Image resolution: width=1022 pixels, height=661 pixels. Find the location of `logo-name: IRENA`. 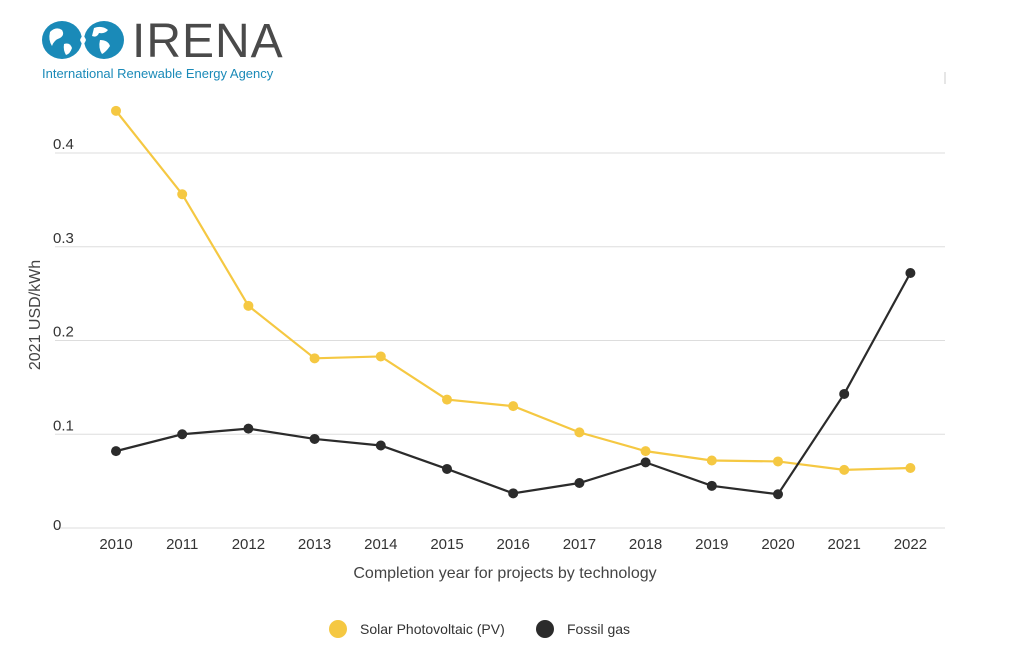

logo-name: IRENA is located at coordinates (208, 41).